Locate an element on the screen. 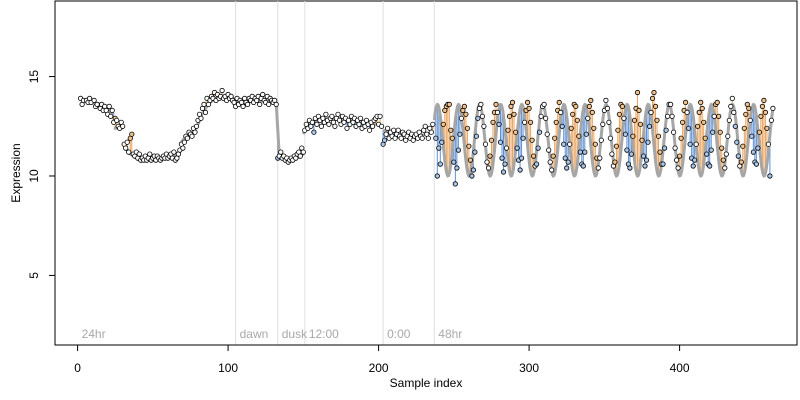 This screenshot has width=800, height=400. phase-label: 12:00 is located at coordinates (324, 334).